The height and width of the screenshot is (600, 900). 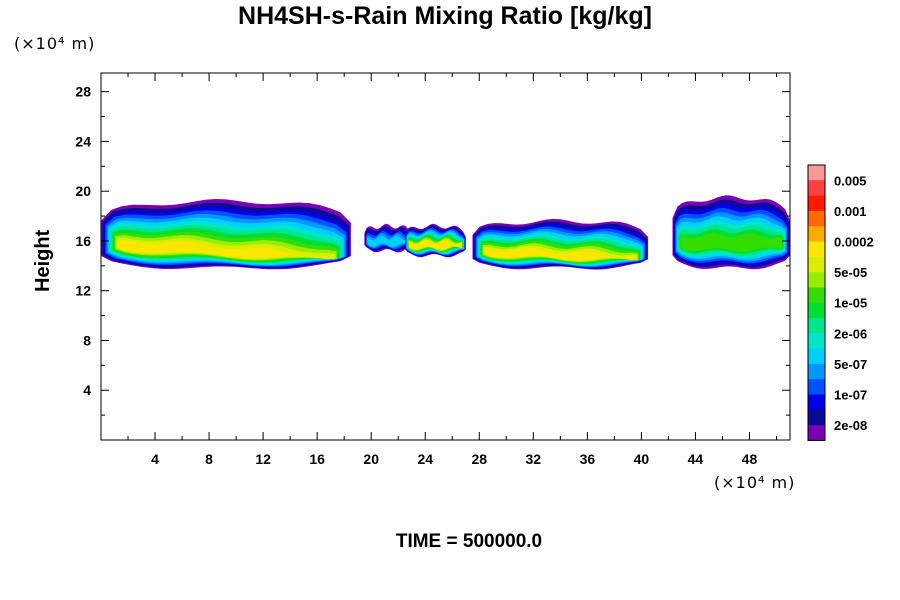 What do you see at coordinates (850, 272) in the screenshot?
I see `colorbar-label: 5e-05` at bounding box center [850, 272].